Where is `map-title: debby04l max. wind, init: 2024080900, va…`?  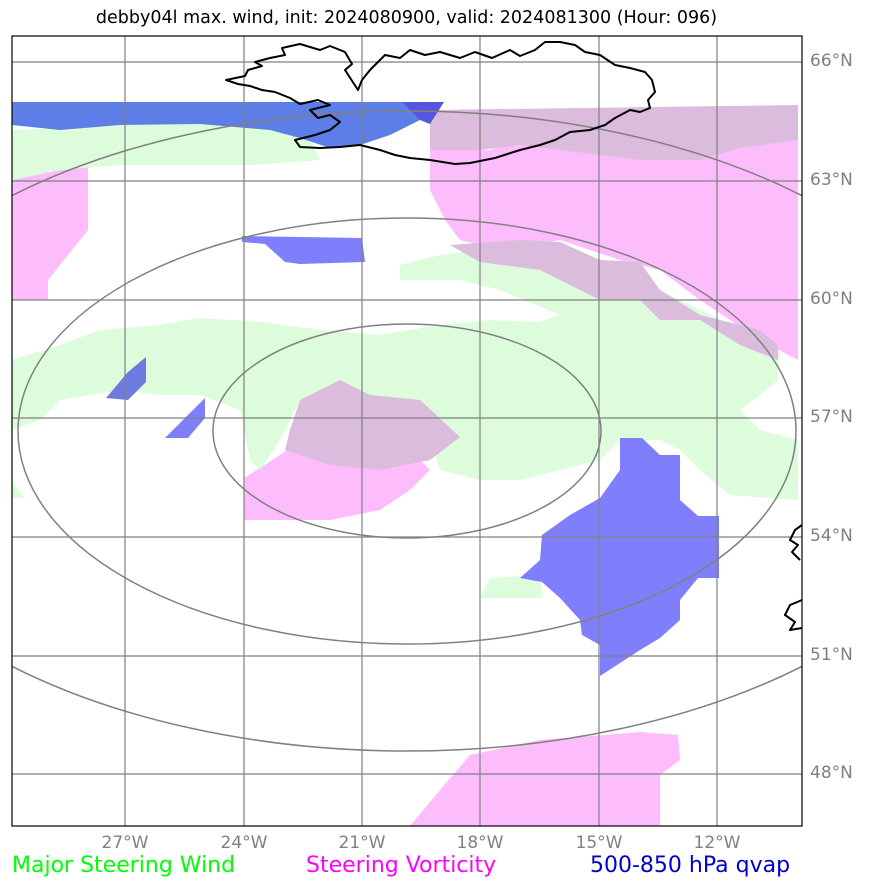
map-title: debby04l max. wind, init: 2024080900, va… is located at coordinates (406, 18).